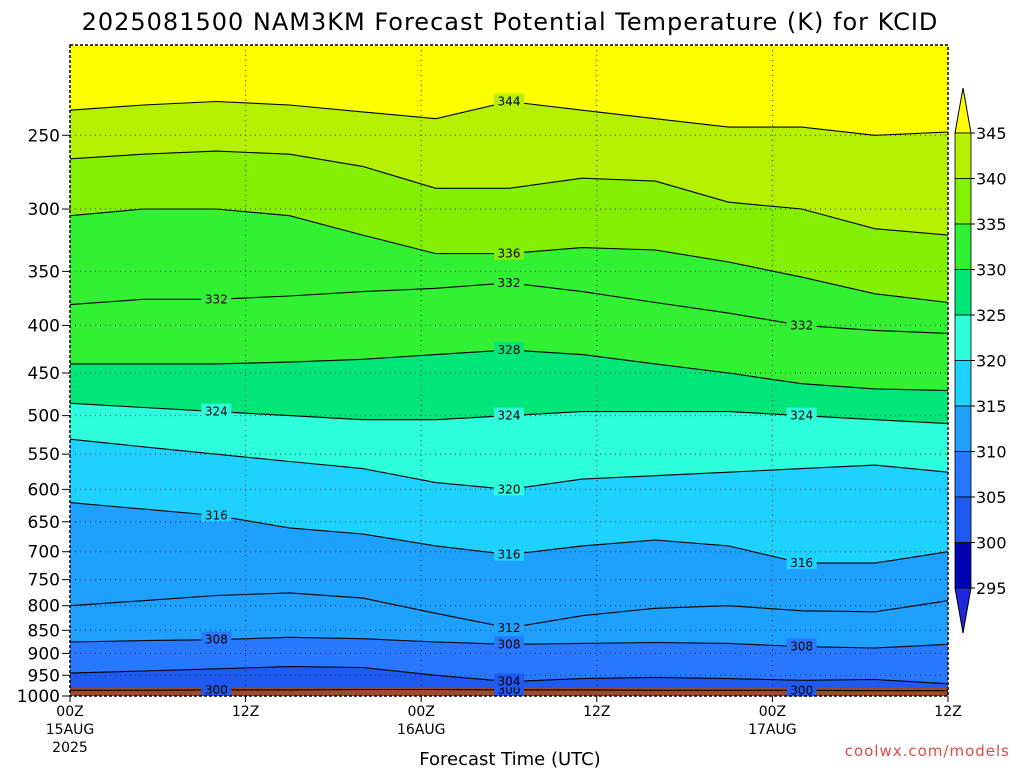 The height and width of the screenshot is (768, 1024). I want to click on y-tick-label: 300, so click(44, 210).